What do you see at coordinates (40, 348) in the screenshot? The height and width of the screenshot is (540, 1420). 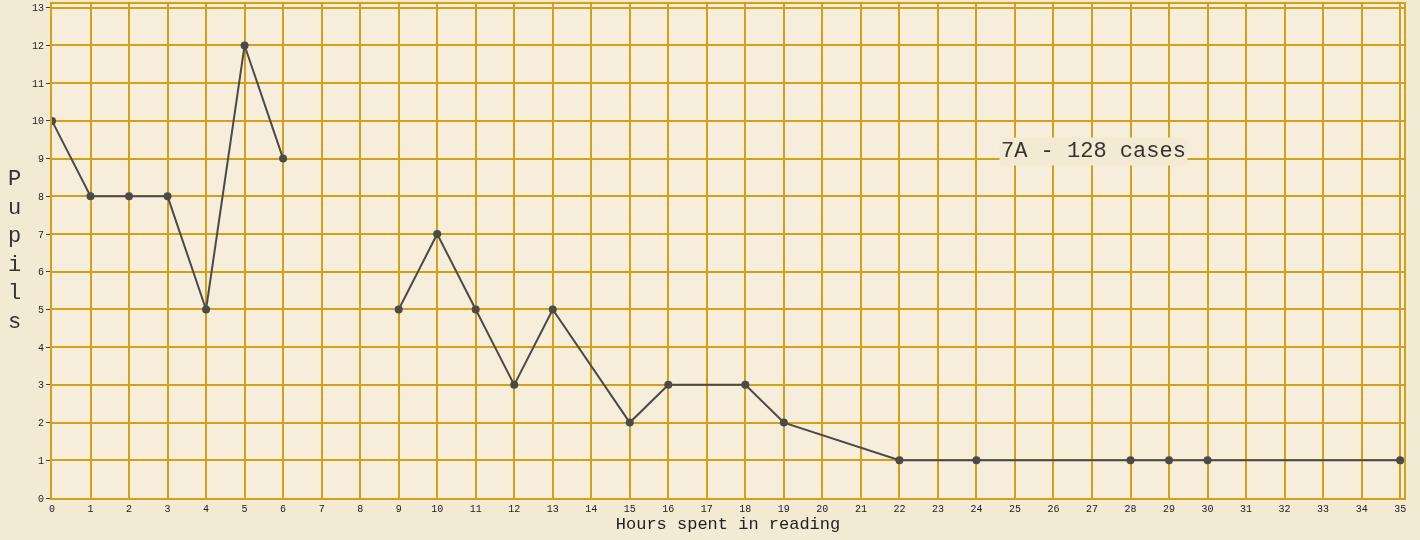 I see `y-tick-label: 4` at bounding box center [40, 348].